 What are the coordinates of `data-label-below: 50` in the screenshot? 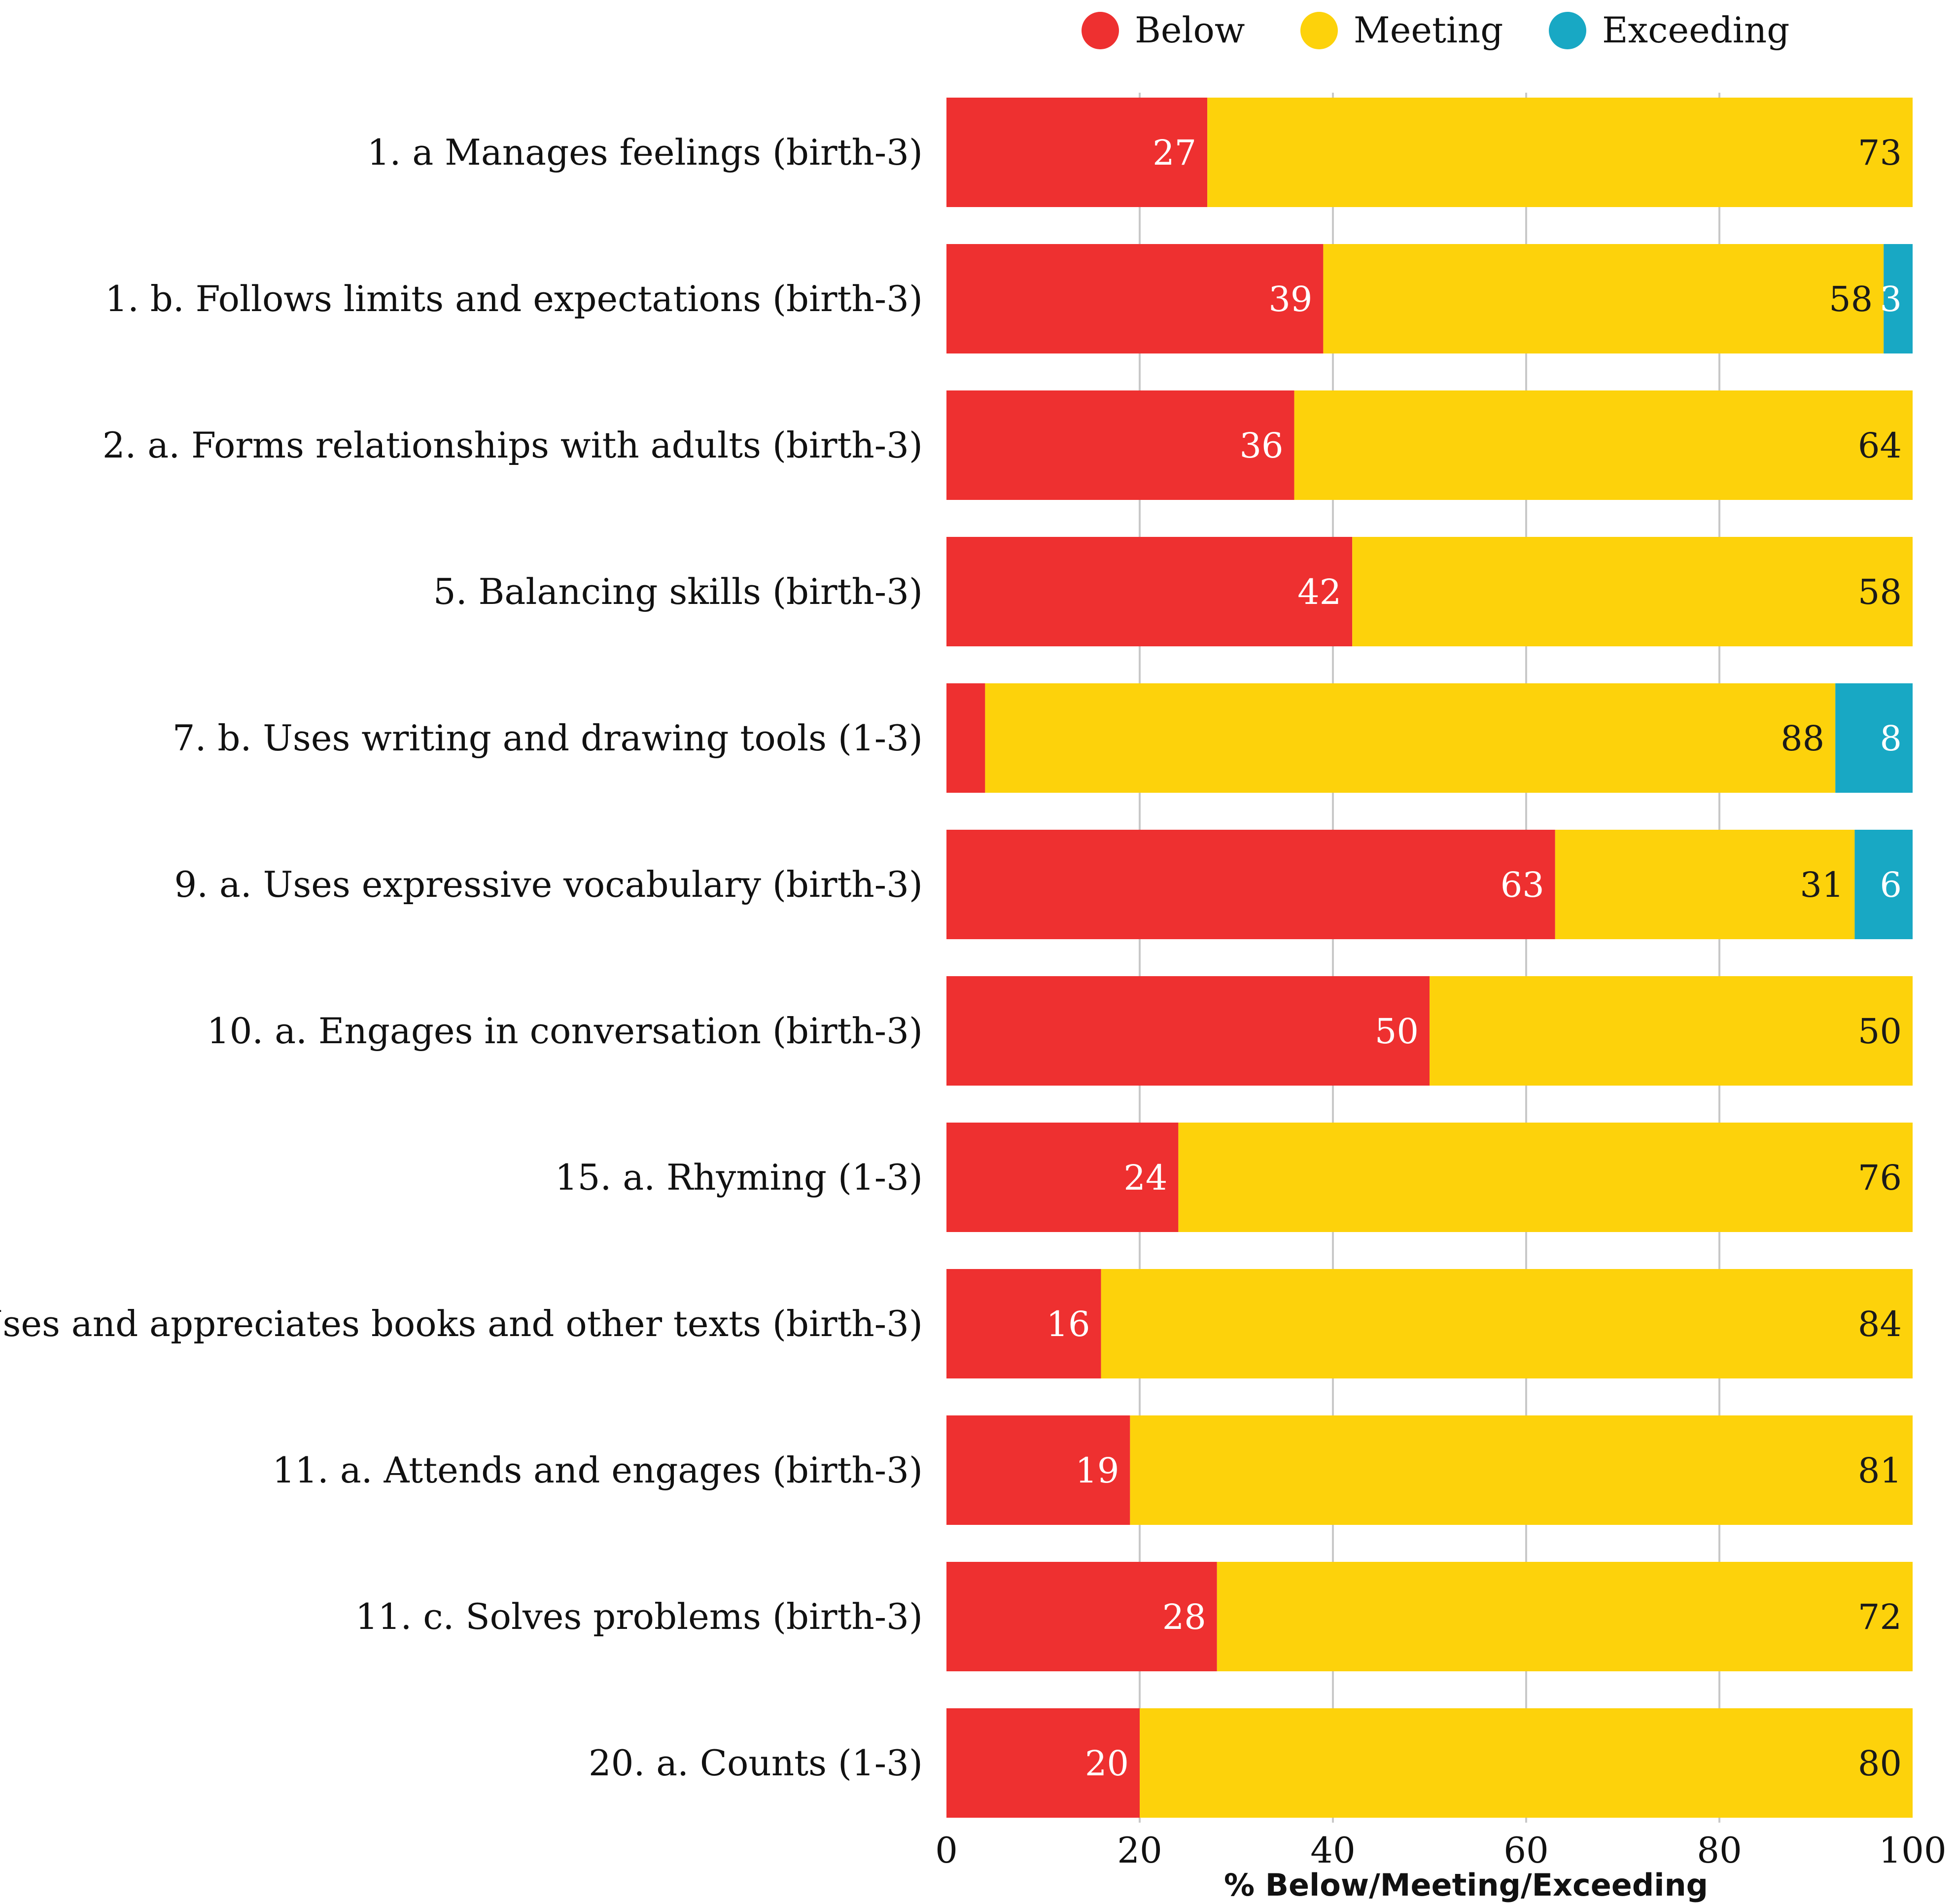 It's located at (1397, 1031).